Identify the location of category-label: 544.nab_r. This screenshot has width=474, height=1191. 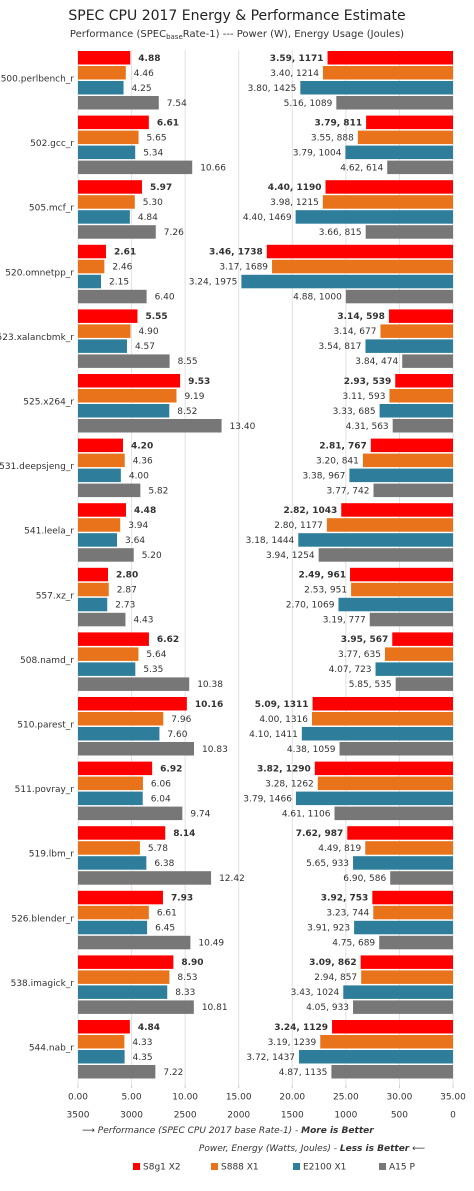
(51, 1049).